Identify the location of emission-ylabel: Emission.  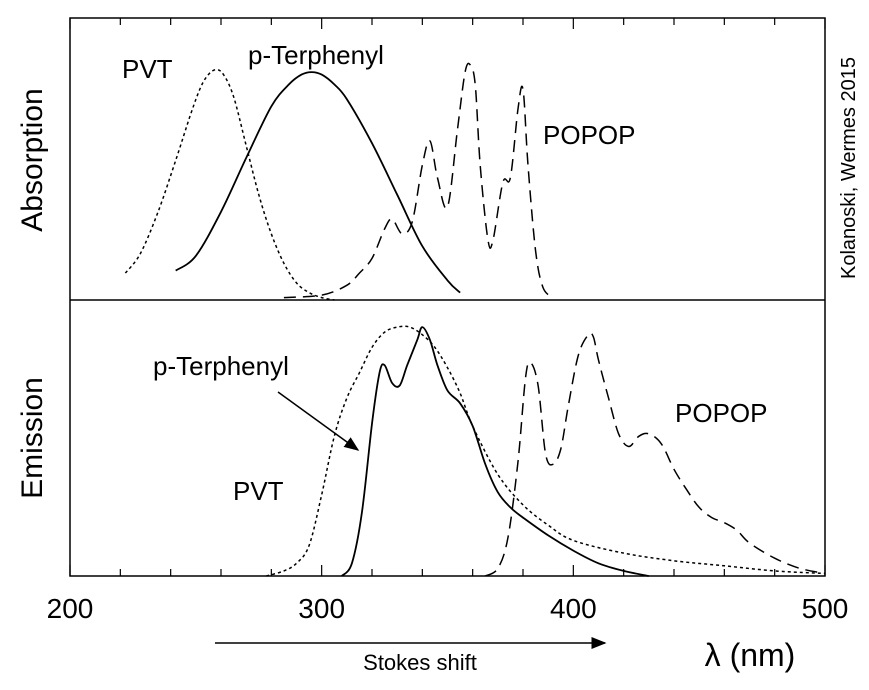
(32, 438).